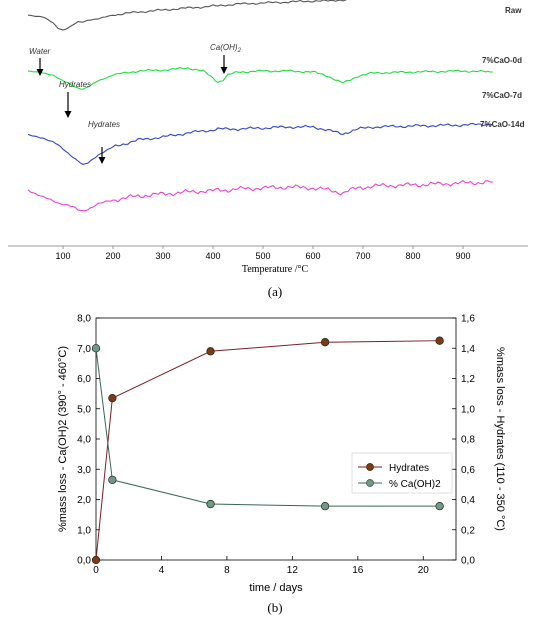 The height and width of the screenshot is (620, 550). What do you see at coordinates (84, 500) in the screenshot?
I see `panel-b-y-tick-label-left: 2,0` at bounding box center [84, 500].